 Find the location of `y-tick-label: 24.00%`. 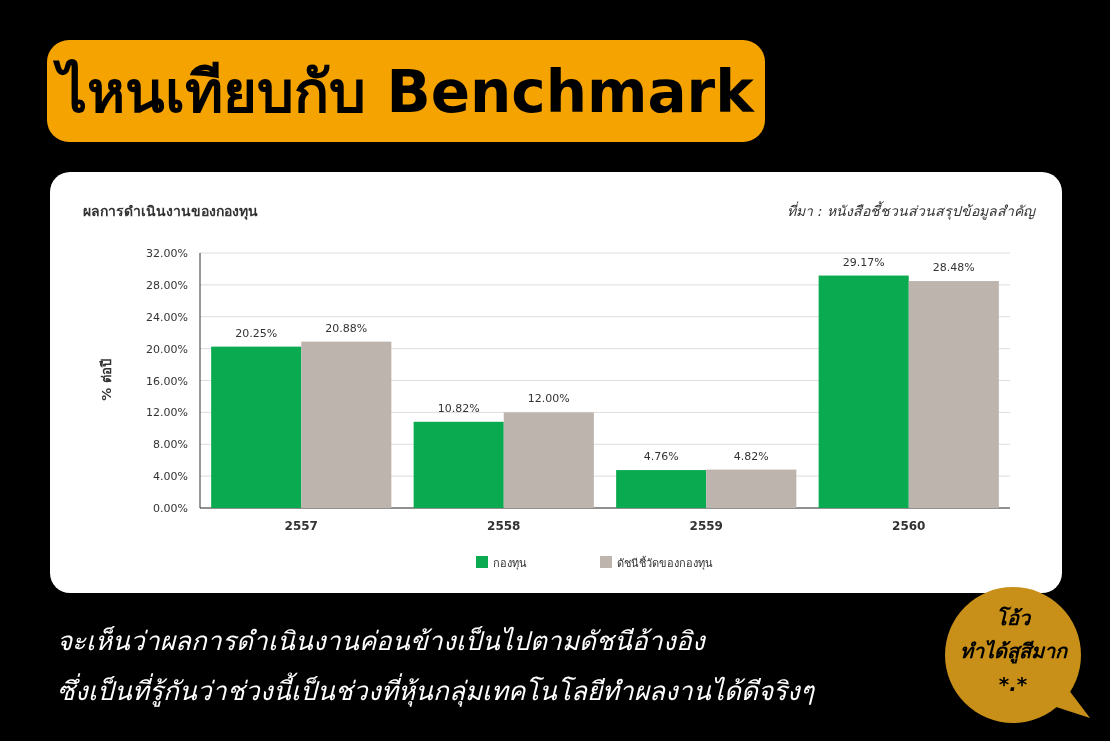

y-tick-label: 24.00% is located at coordinates (167, 317).